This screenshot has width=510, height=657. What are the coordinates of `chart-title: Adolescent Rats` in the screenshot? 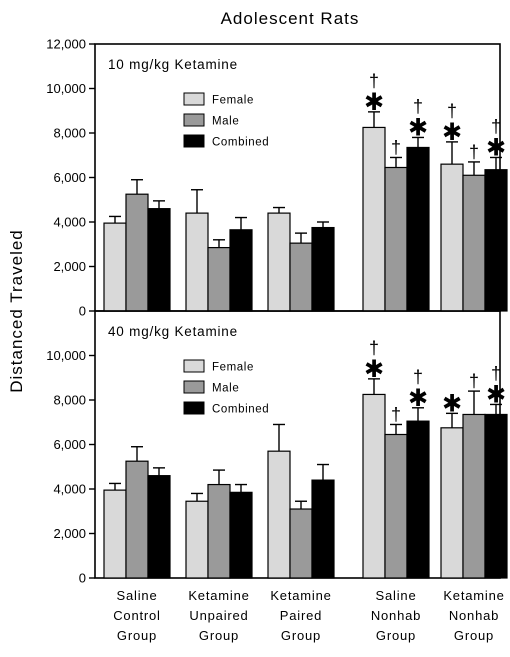 It's located at (290, 18).